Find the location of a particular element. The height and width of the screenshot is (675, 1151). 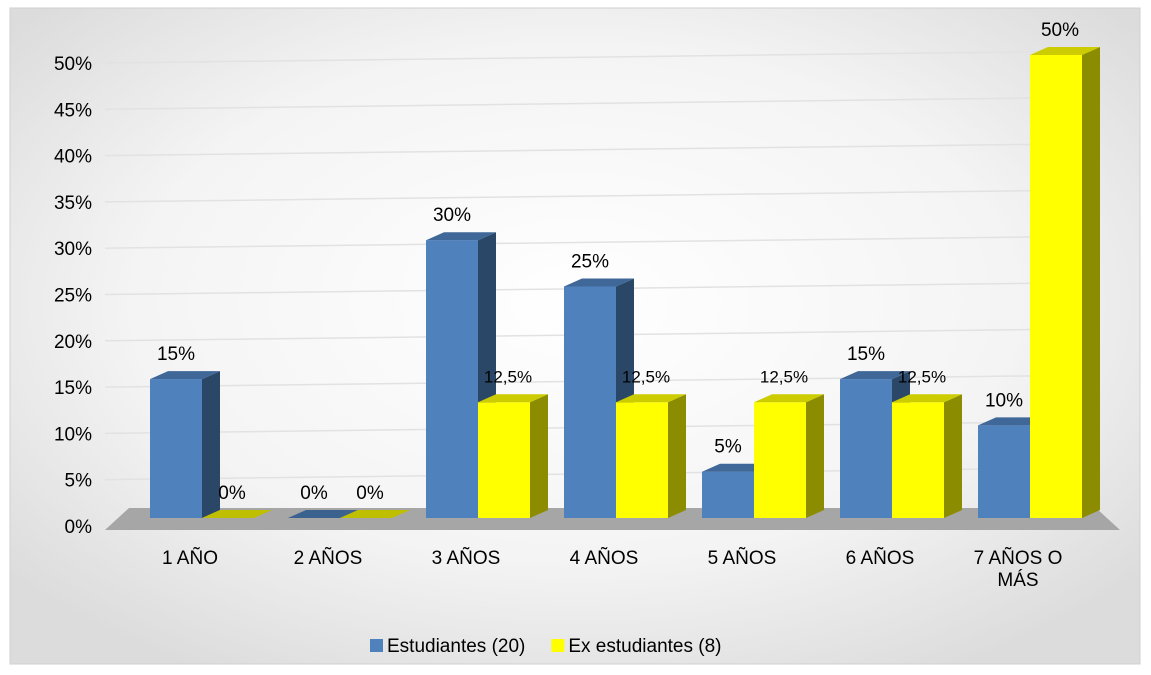

data-label: 5% is located at coordinates (728, 447).